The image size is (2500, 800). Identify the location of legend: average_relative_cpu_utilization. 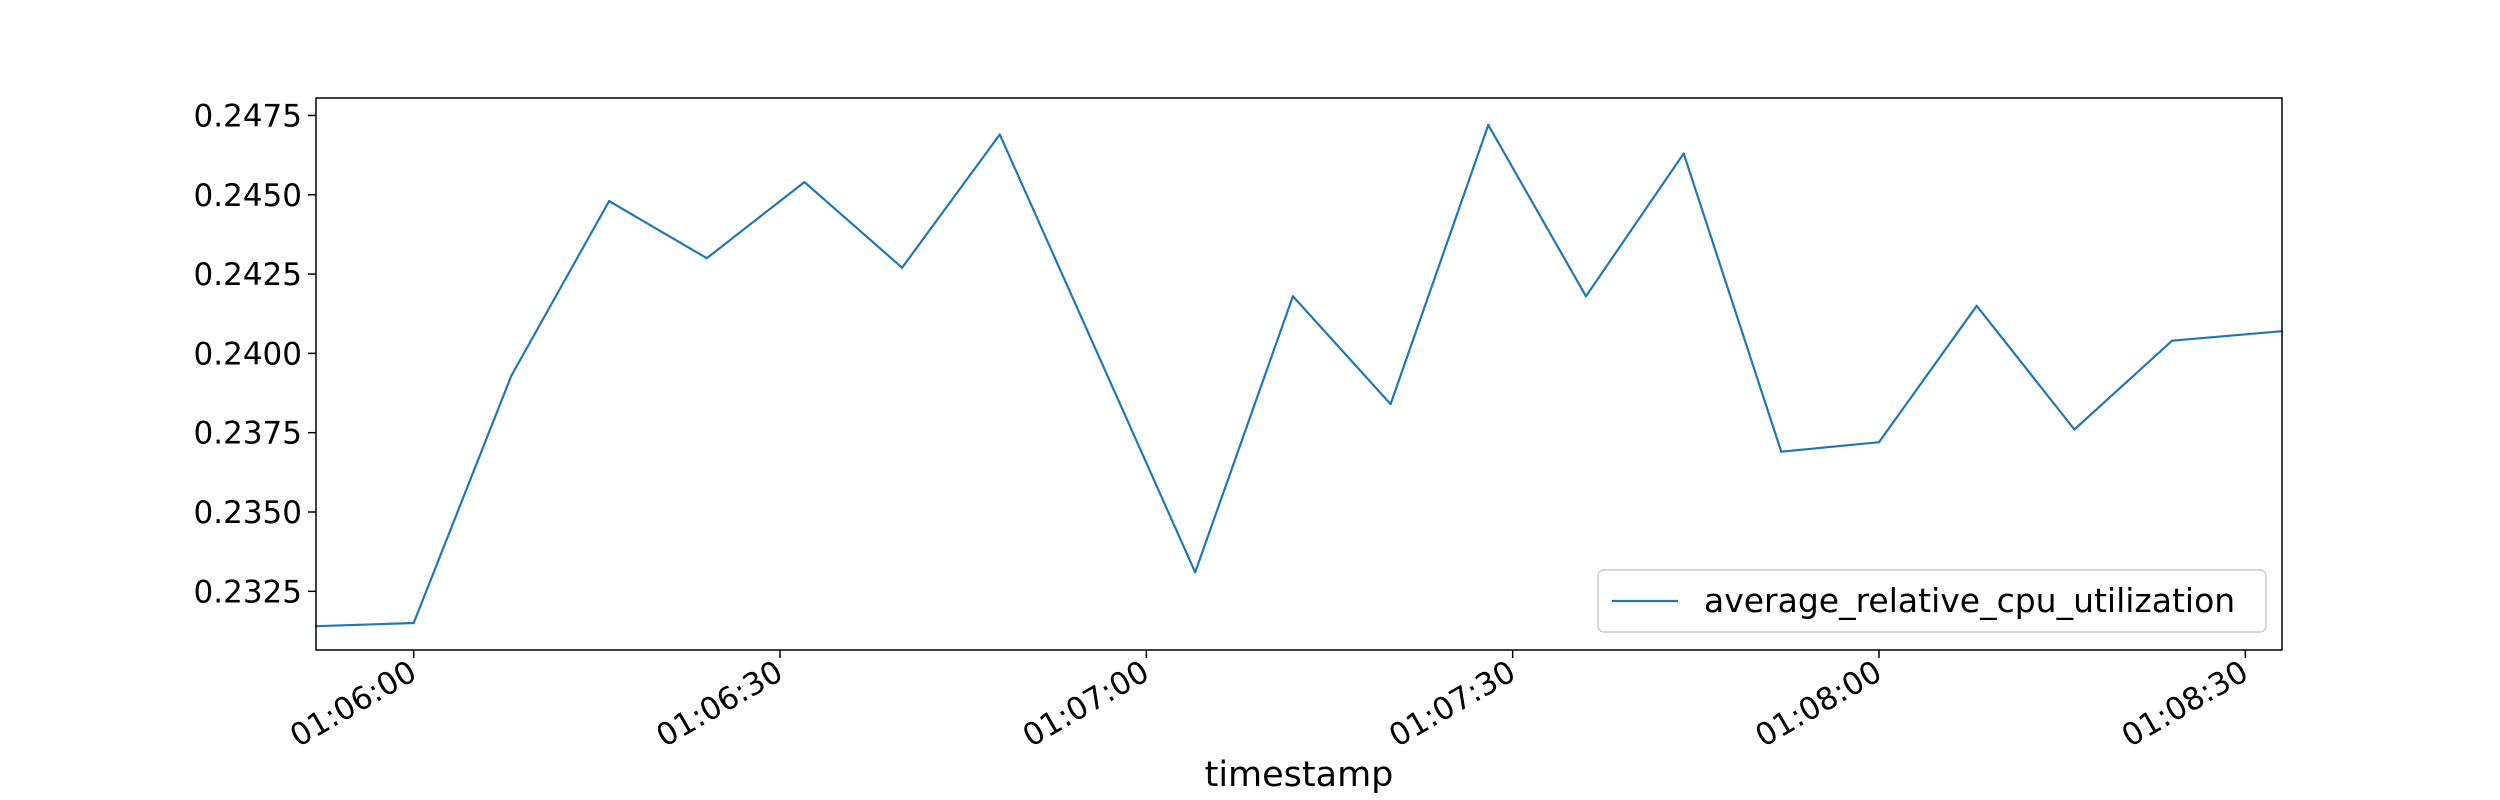
(1932, 601).